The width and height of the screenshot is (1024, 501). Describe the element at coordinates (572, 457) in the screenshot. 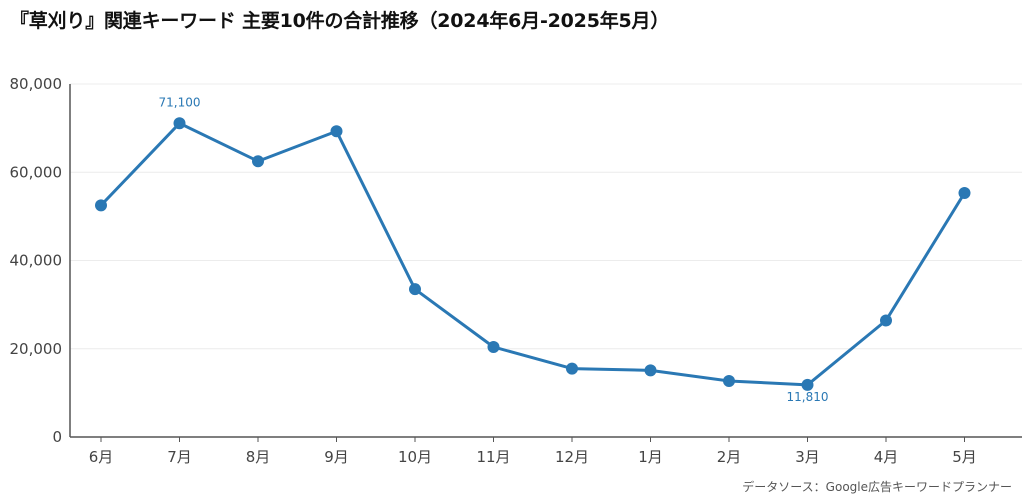

I see `x-tick-label: 12月` at that location.